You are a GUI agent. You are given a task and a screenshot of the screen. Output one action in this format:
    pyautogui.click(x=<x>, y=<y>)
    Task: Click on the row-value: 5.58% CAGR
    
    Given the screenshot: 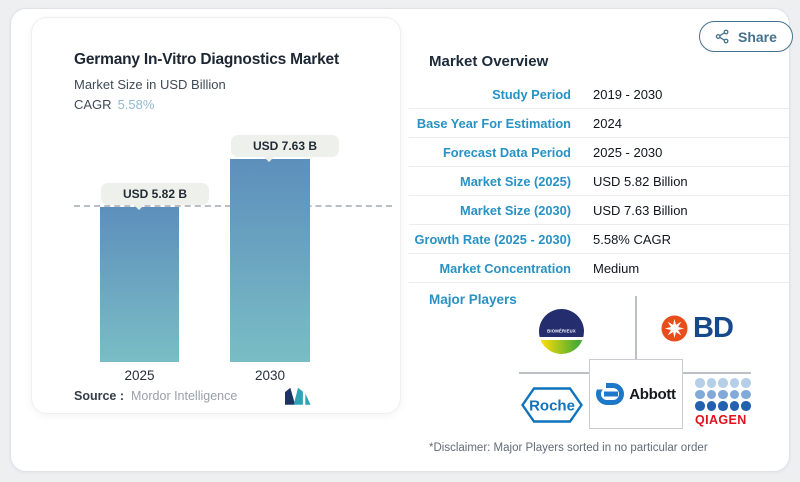 What is the action you would take?
    pyautogui.click(x=632, y=239)
    